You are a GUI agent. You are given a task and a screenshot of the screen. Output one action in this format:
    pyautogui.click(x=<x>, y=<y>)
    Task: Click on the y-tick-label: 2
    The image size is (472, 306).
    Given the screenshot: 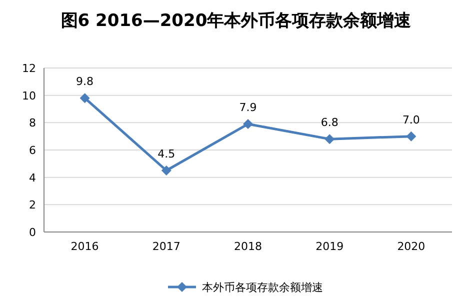 What is the action you would take?
    pyautogui.click(x=32, y=205)
    